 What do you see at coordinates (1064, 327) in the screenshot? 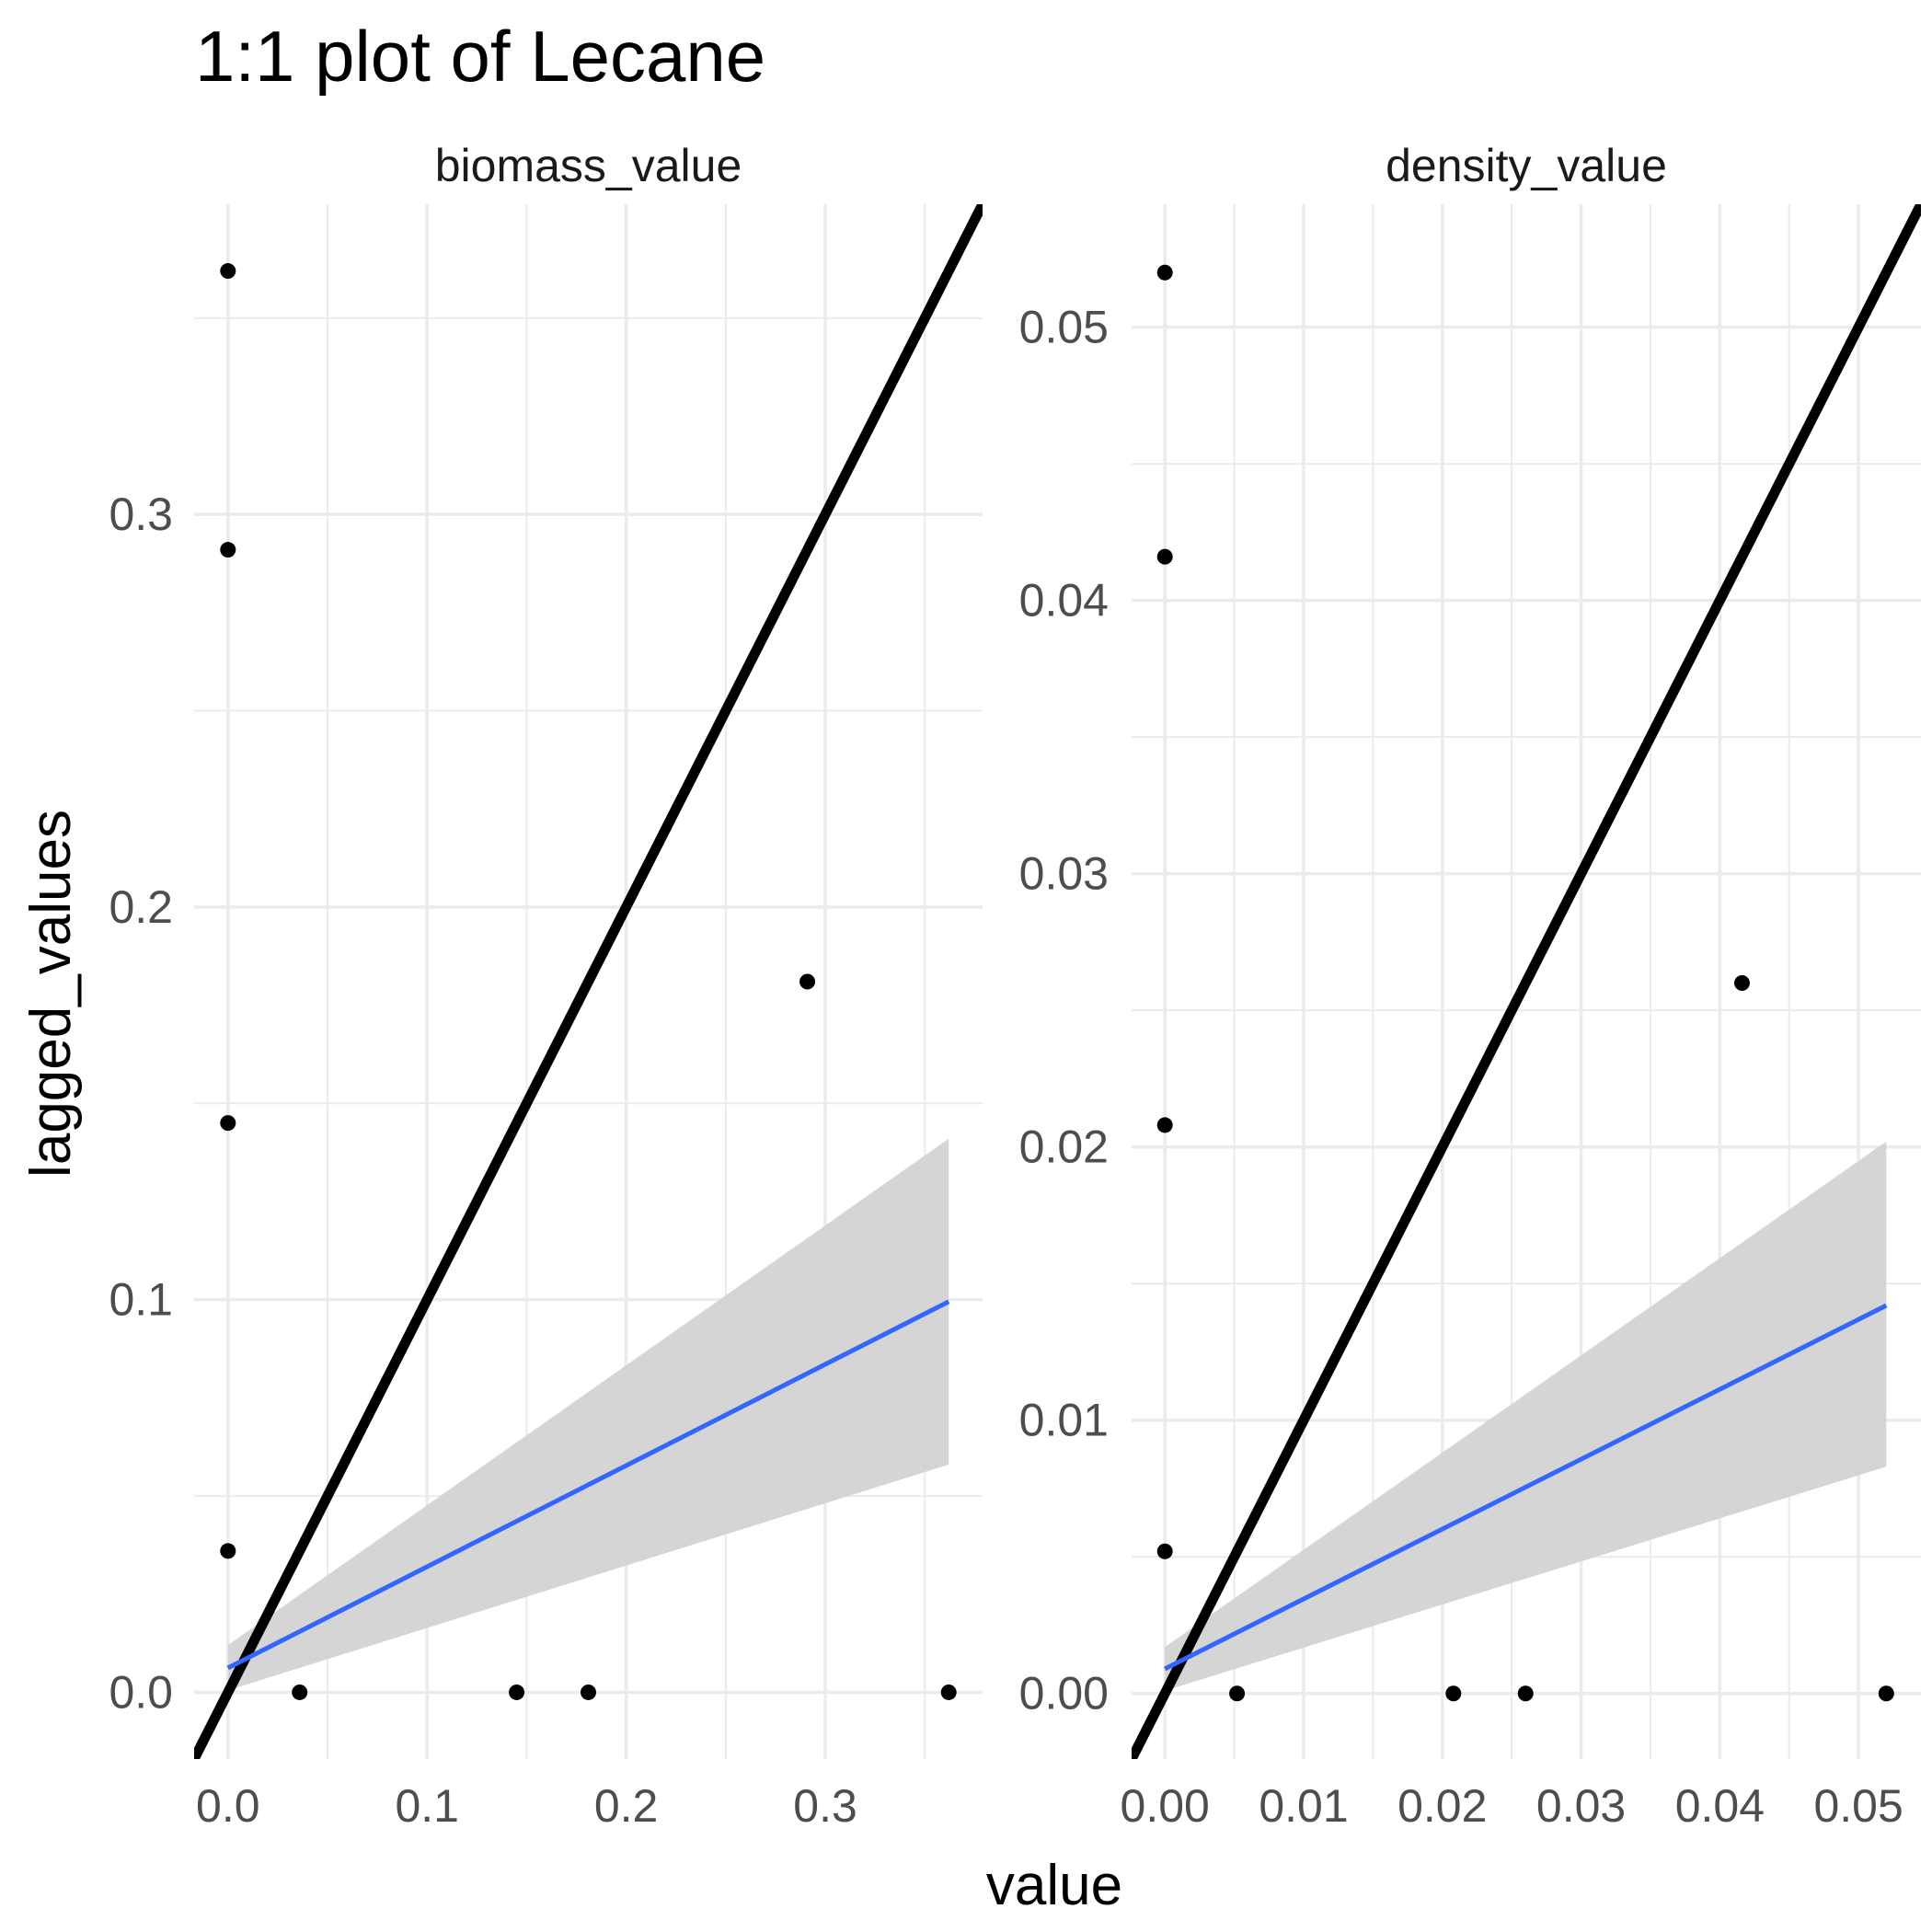
I see `y-tick-label: 0.05` at bounding box center [1064, 327].